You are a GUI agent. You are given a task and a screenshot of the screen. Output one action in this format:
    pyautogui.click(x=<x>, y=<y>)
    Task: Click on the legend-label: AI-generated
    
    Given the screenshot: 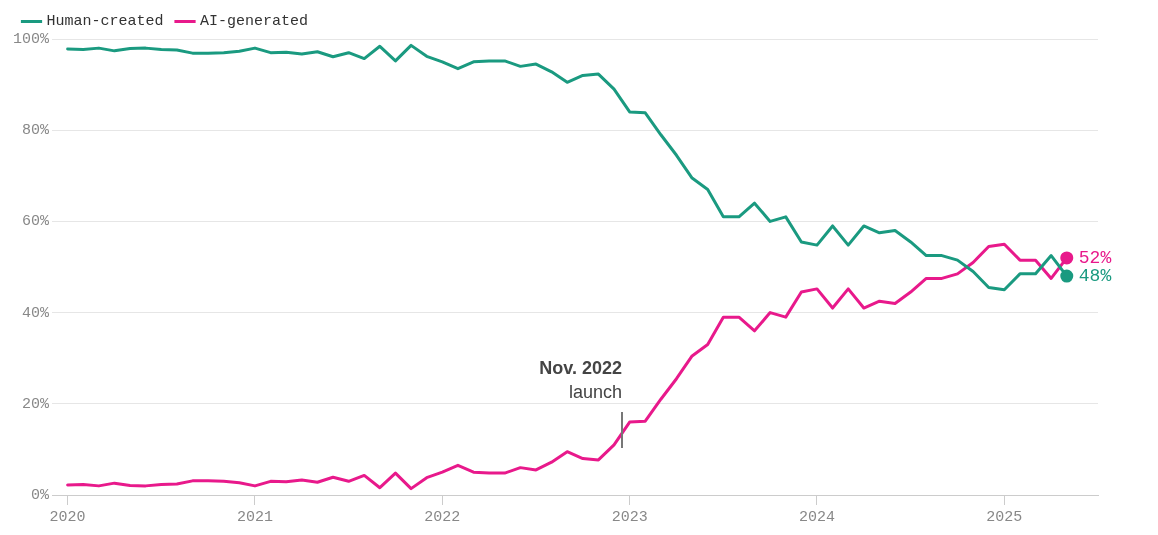 What is the action you would take?
    pyautogui.click(x=254, y=22)
    